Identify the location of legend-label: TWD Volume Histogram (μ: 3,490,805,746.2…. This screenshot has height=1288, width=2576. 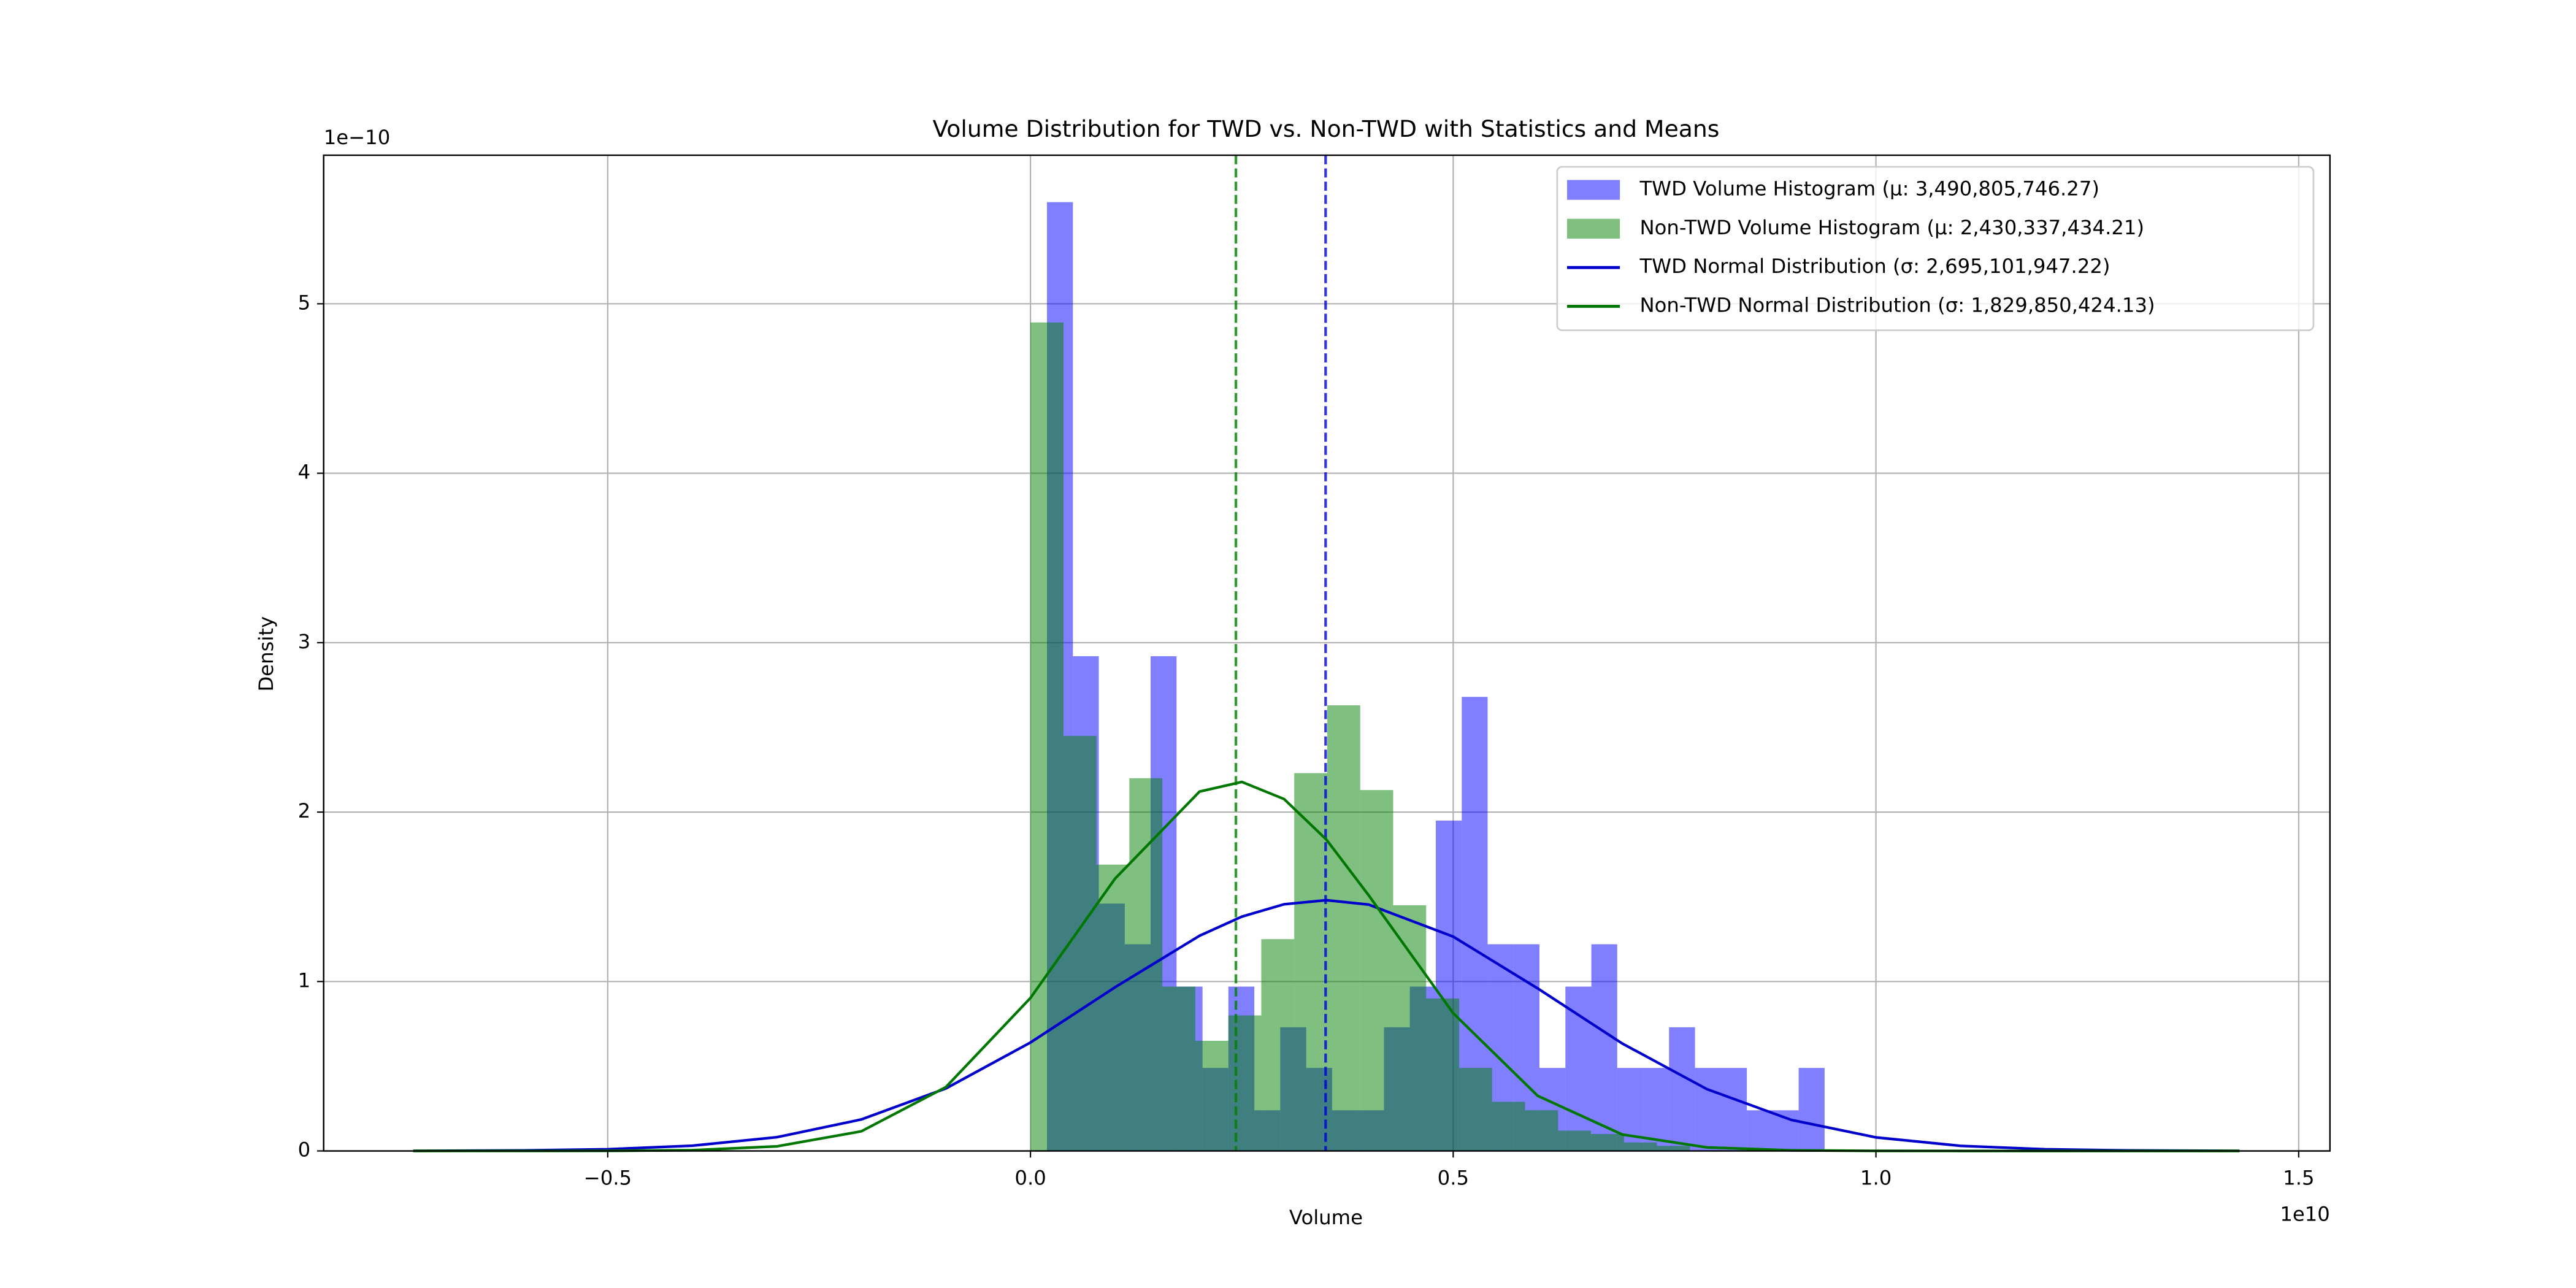
(1869, 189).